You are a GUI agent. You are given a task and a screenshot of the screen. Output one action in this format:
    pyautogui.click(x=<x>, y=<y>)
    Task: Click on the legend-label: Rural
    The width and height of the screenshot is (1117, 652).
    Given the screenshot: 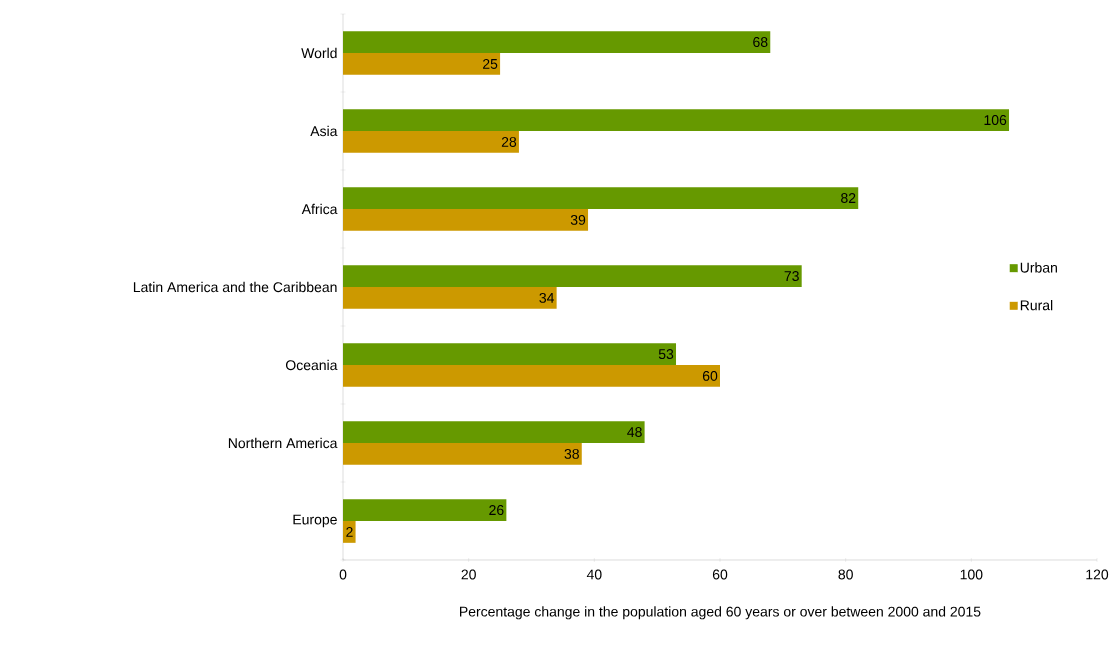 What is the action you would take?
    pyautogui.click(x=1036, y=305)
    